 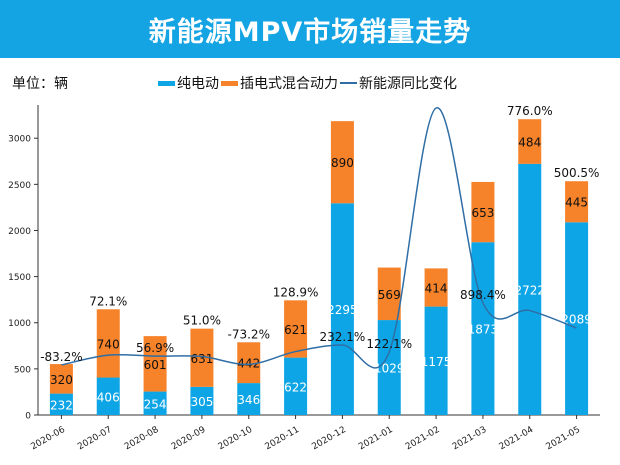 I want to click on data-label-ev: 2089, so click(x=576, y=320).